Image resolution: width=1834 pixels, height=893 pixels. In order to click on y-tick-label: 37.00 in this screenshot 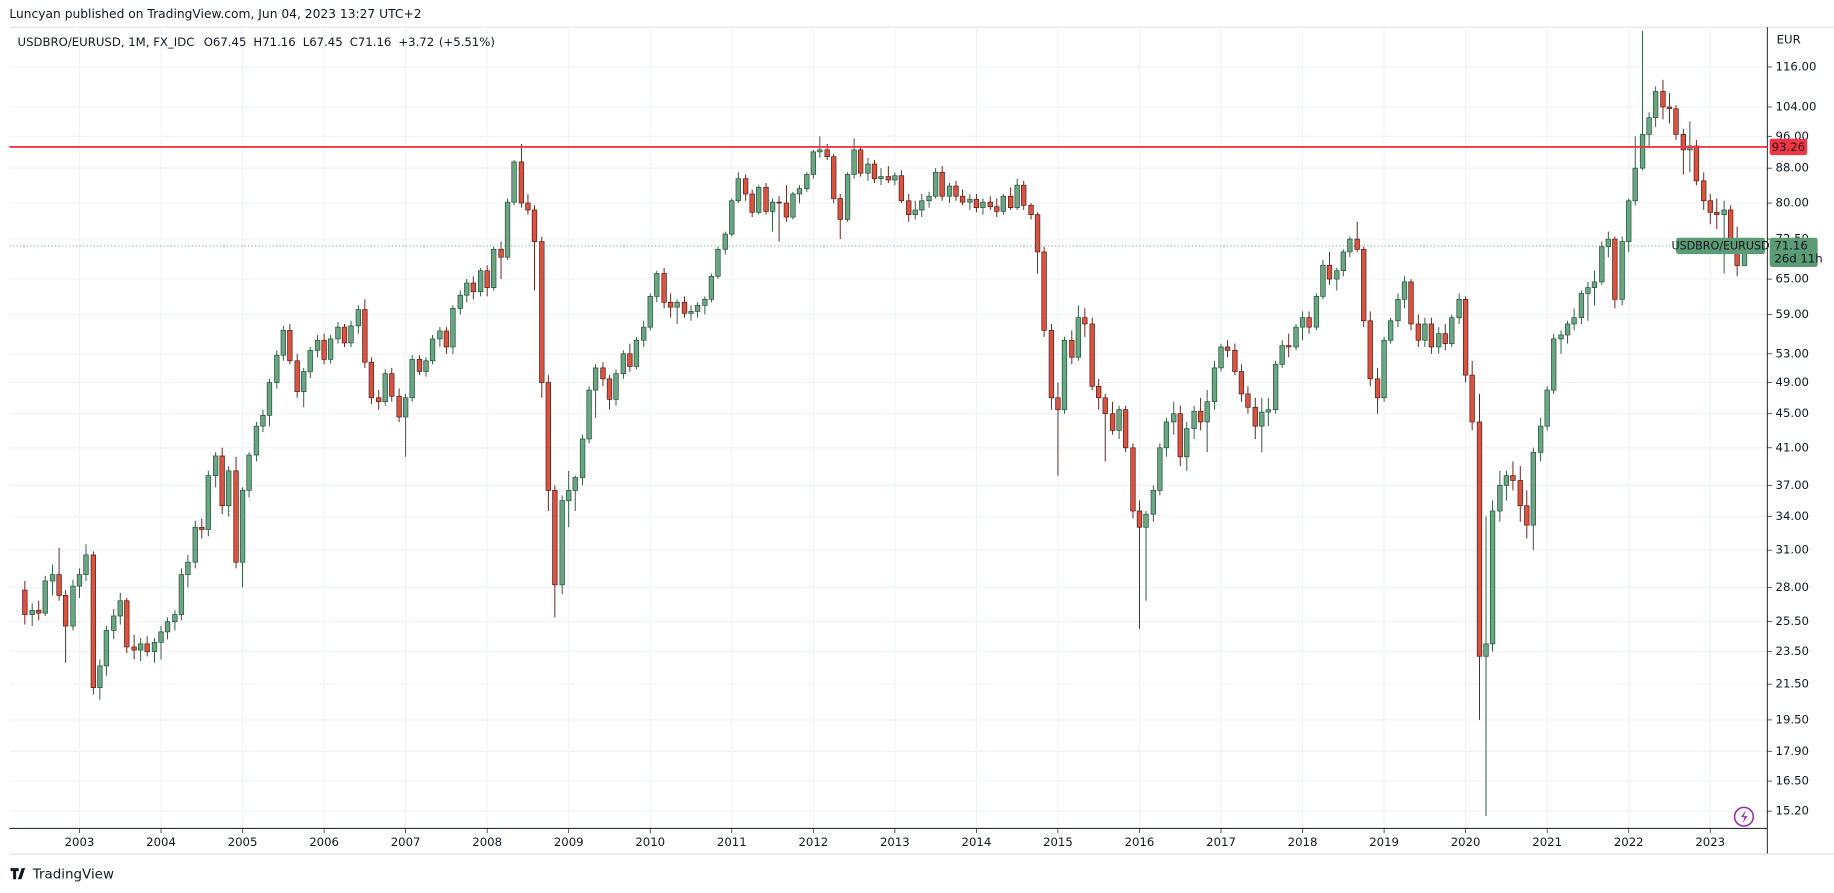, I will do `click(1792, 485)`.